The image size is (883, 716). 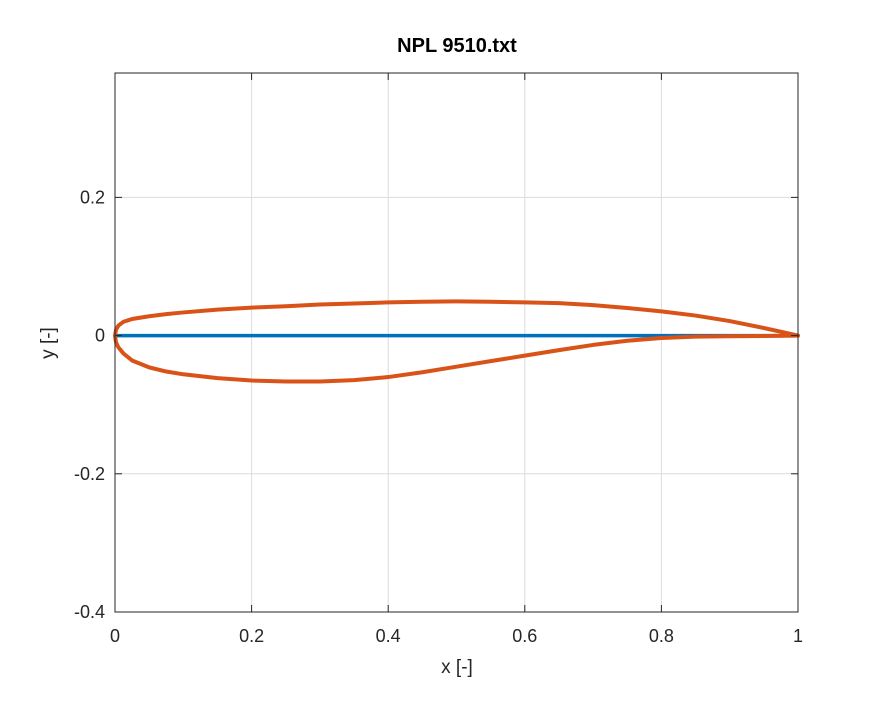 I want to click on chart-title: NPL 9510.txt, so click(x=457, y=46).